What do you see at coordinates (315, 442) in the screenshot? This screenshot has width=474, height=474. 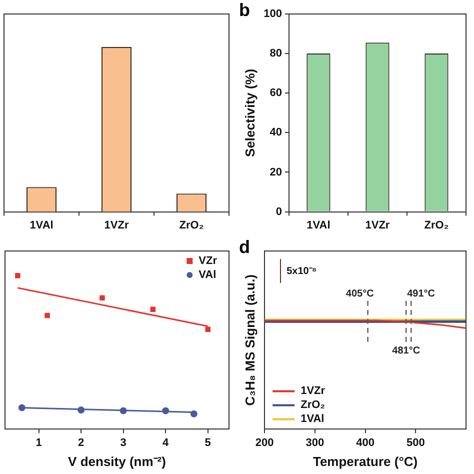 I see `x-tick-label: 300` at bounding box center [315, 442].